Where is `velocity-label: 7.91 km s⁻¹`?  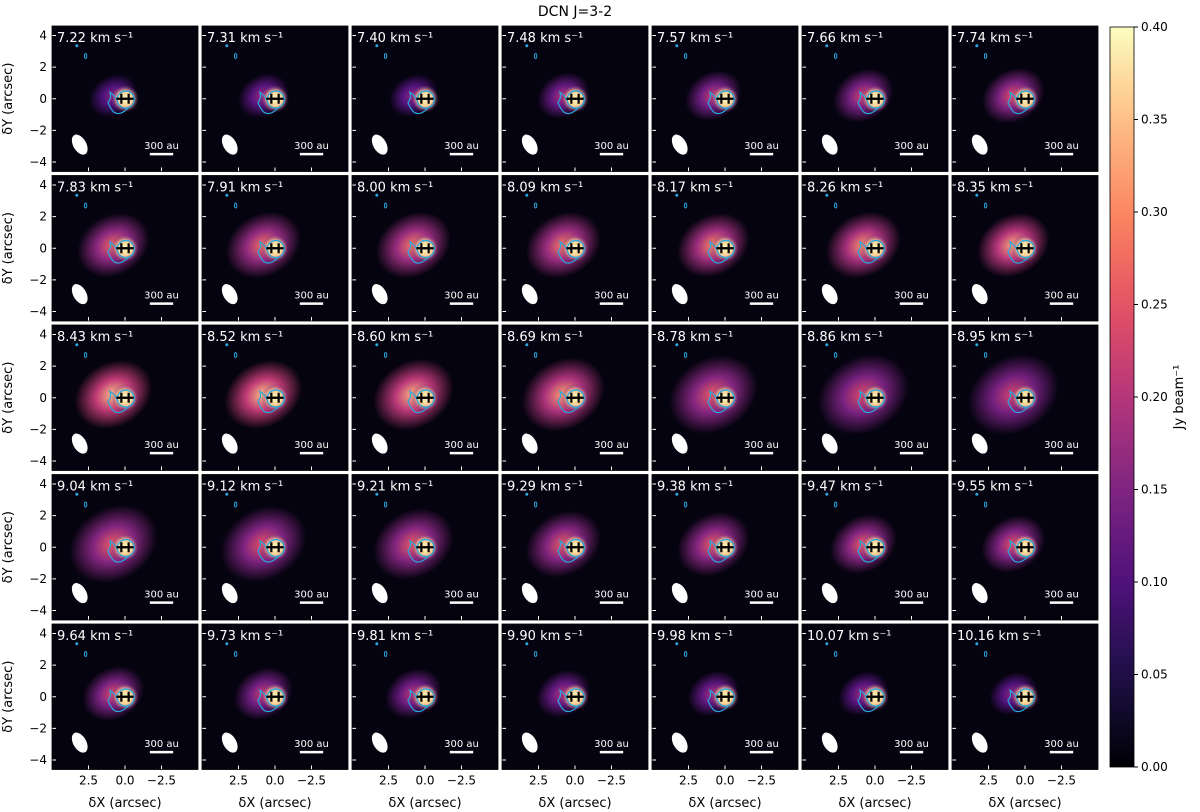
velocity-label: 7.91 km s⁻¹ is located at coordinates (245, 188).